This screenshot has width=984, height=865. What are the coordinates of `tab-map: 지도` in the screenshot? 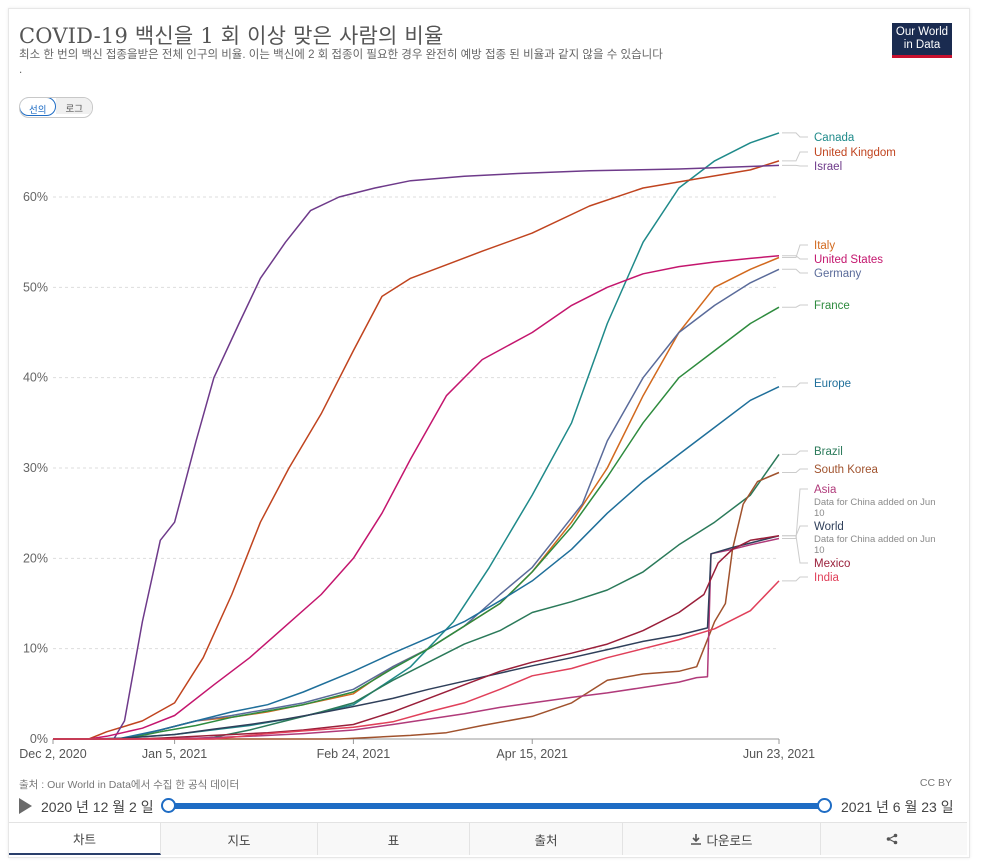 It's located at (239, 839).